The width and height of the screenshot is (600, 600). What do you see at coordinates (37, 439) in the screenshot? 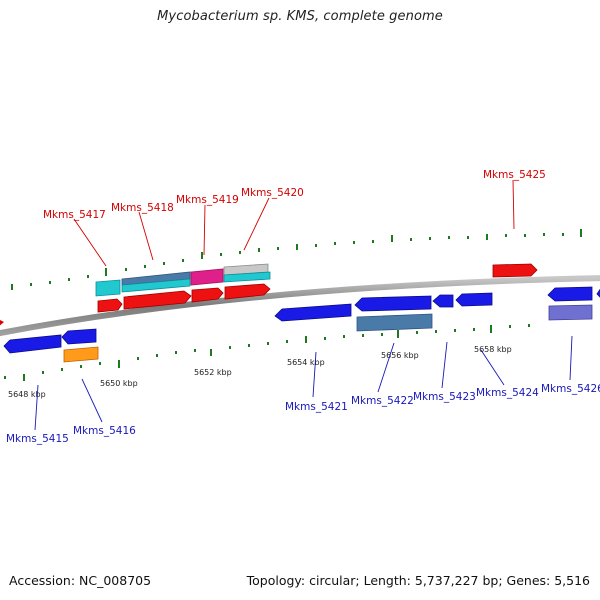
I see `gene-label: Mkms_5415` at bounding box center [37, 439].